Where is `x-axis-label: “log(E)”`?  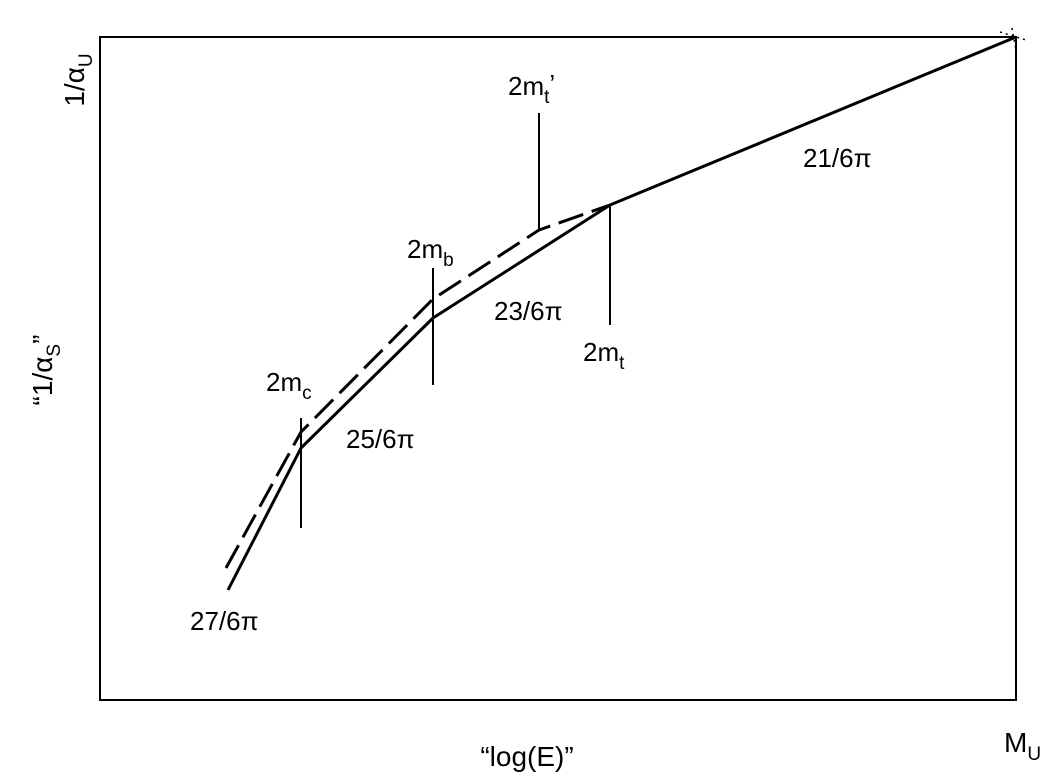
x-axis-label: “log(E)” is located at coordinates (526, 756).